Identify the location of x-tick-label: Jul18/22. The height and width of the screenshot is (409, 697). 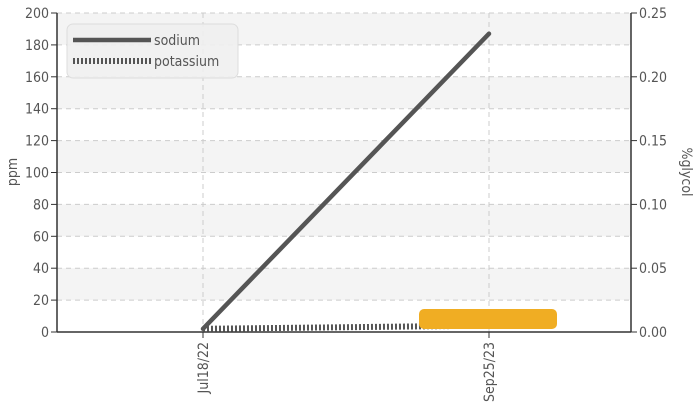
(204, 368).